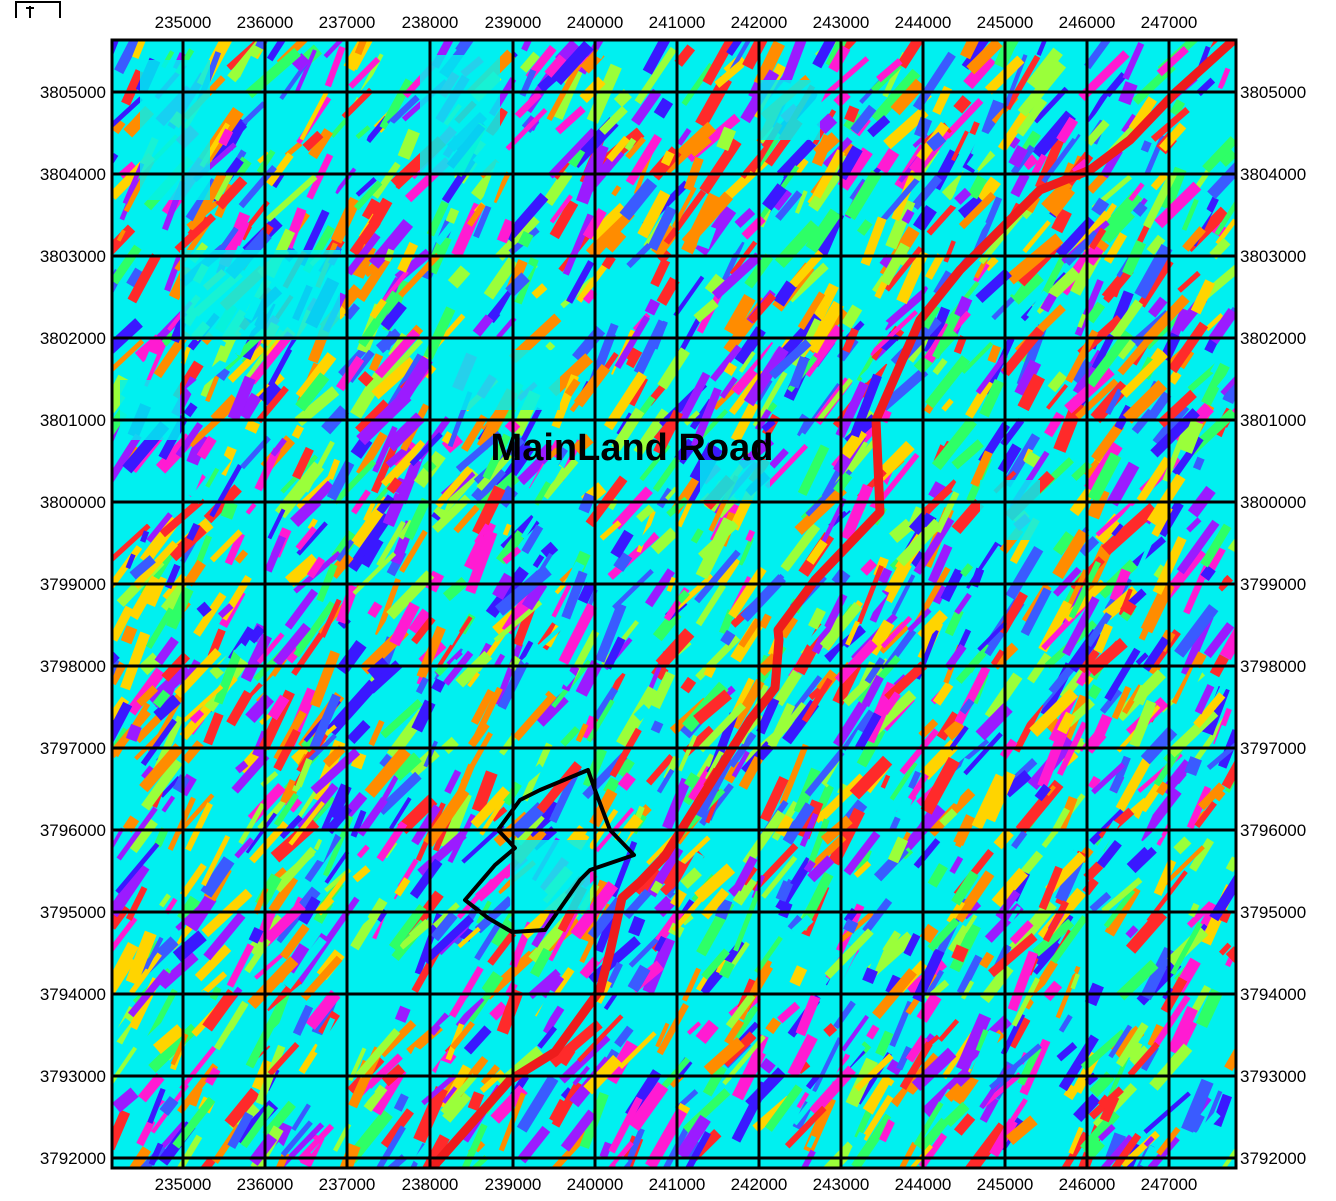 This screenshot has width=1336, height=1201. Describe the element at coordinates (595, 1184) in the screenshot. I see `x-tick-label-bottom: 240000` at that location.